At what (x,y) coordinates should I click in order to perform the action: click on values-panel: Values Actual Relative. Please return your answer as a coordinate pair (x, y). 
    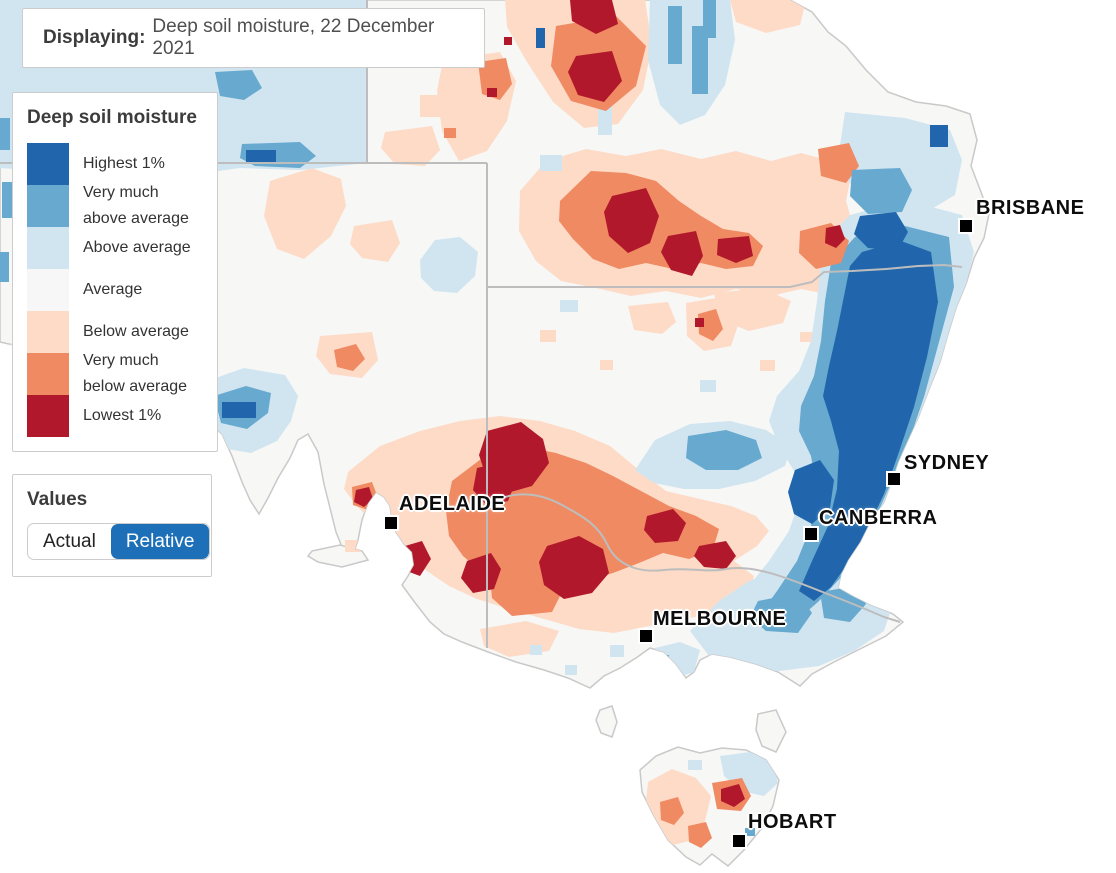
    Looking at the image, I should click on (112, 525).